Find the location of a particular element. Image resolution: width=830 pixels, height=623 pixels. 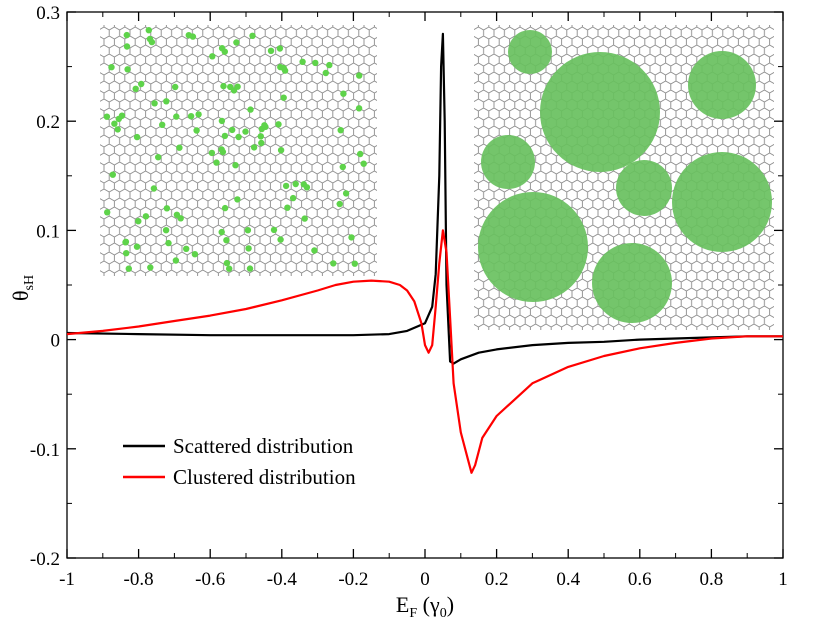

y-axis-title: θsH is located at coordinates (22, 288).